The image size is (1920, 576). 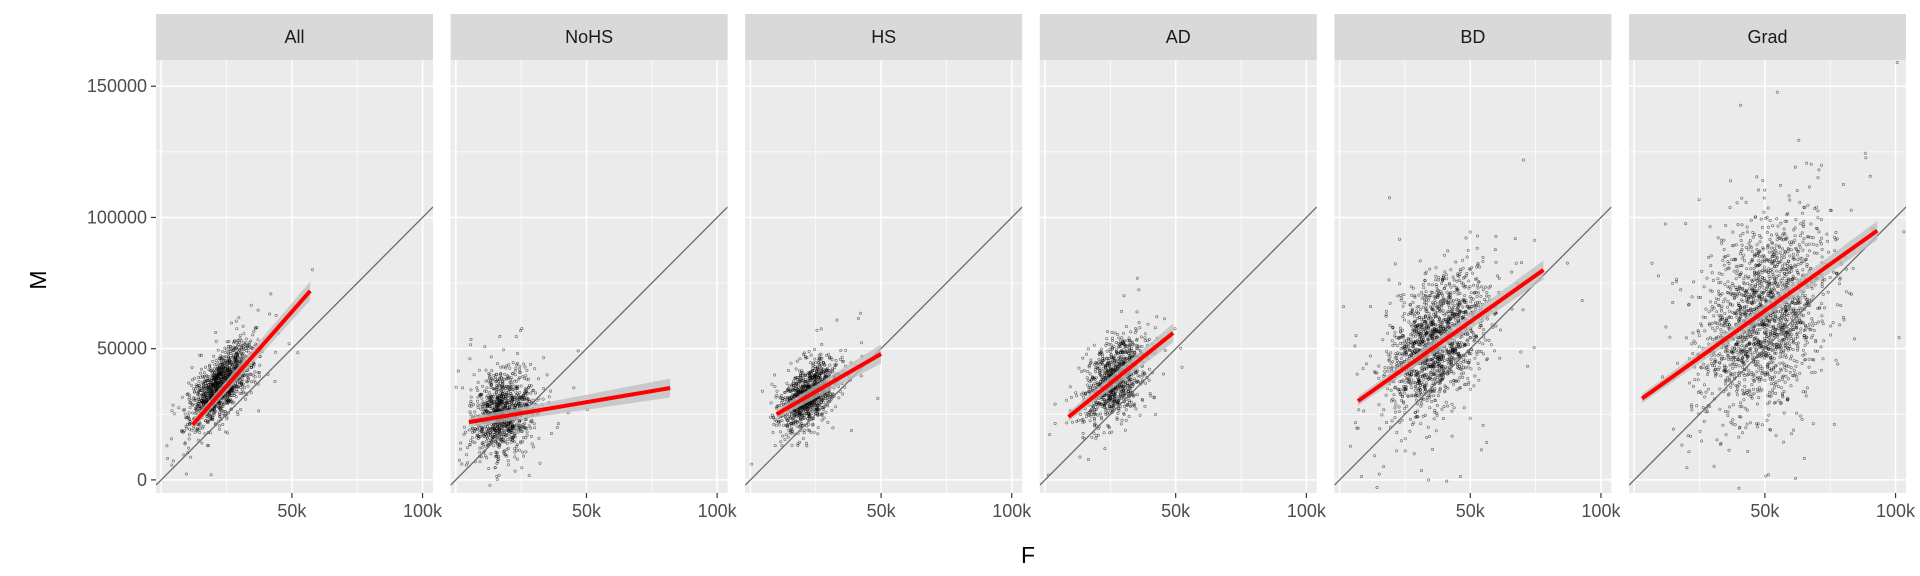 What do you see at coordinates (829, 384) in the screenshot?
I see `fit-line` at bounding box center [829, 384].